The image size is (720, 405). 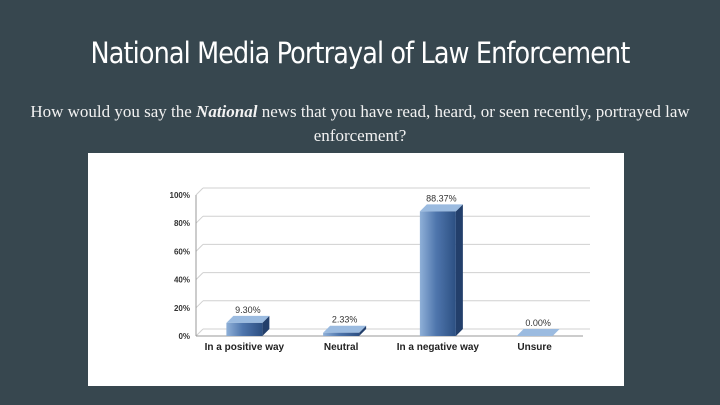 I want to click on data-label: 88.37%, so click(x=441, y=198).